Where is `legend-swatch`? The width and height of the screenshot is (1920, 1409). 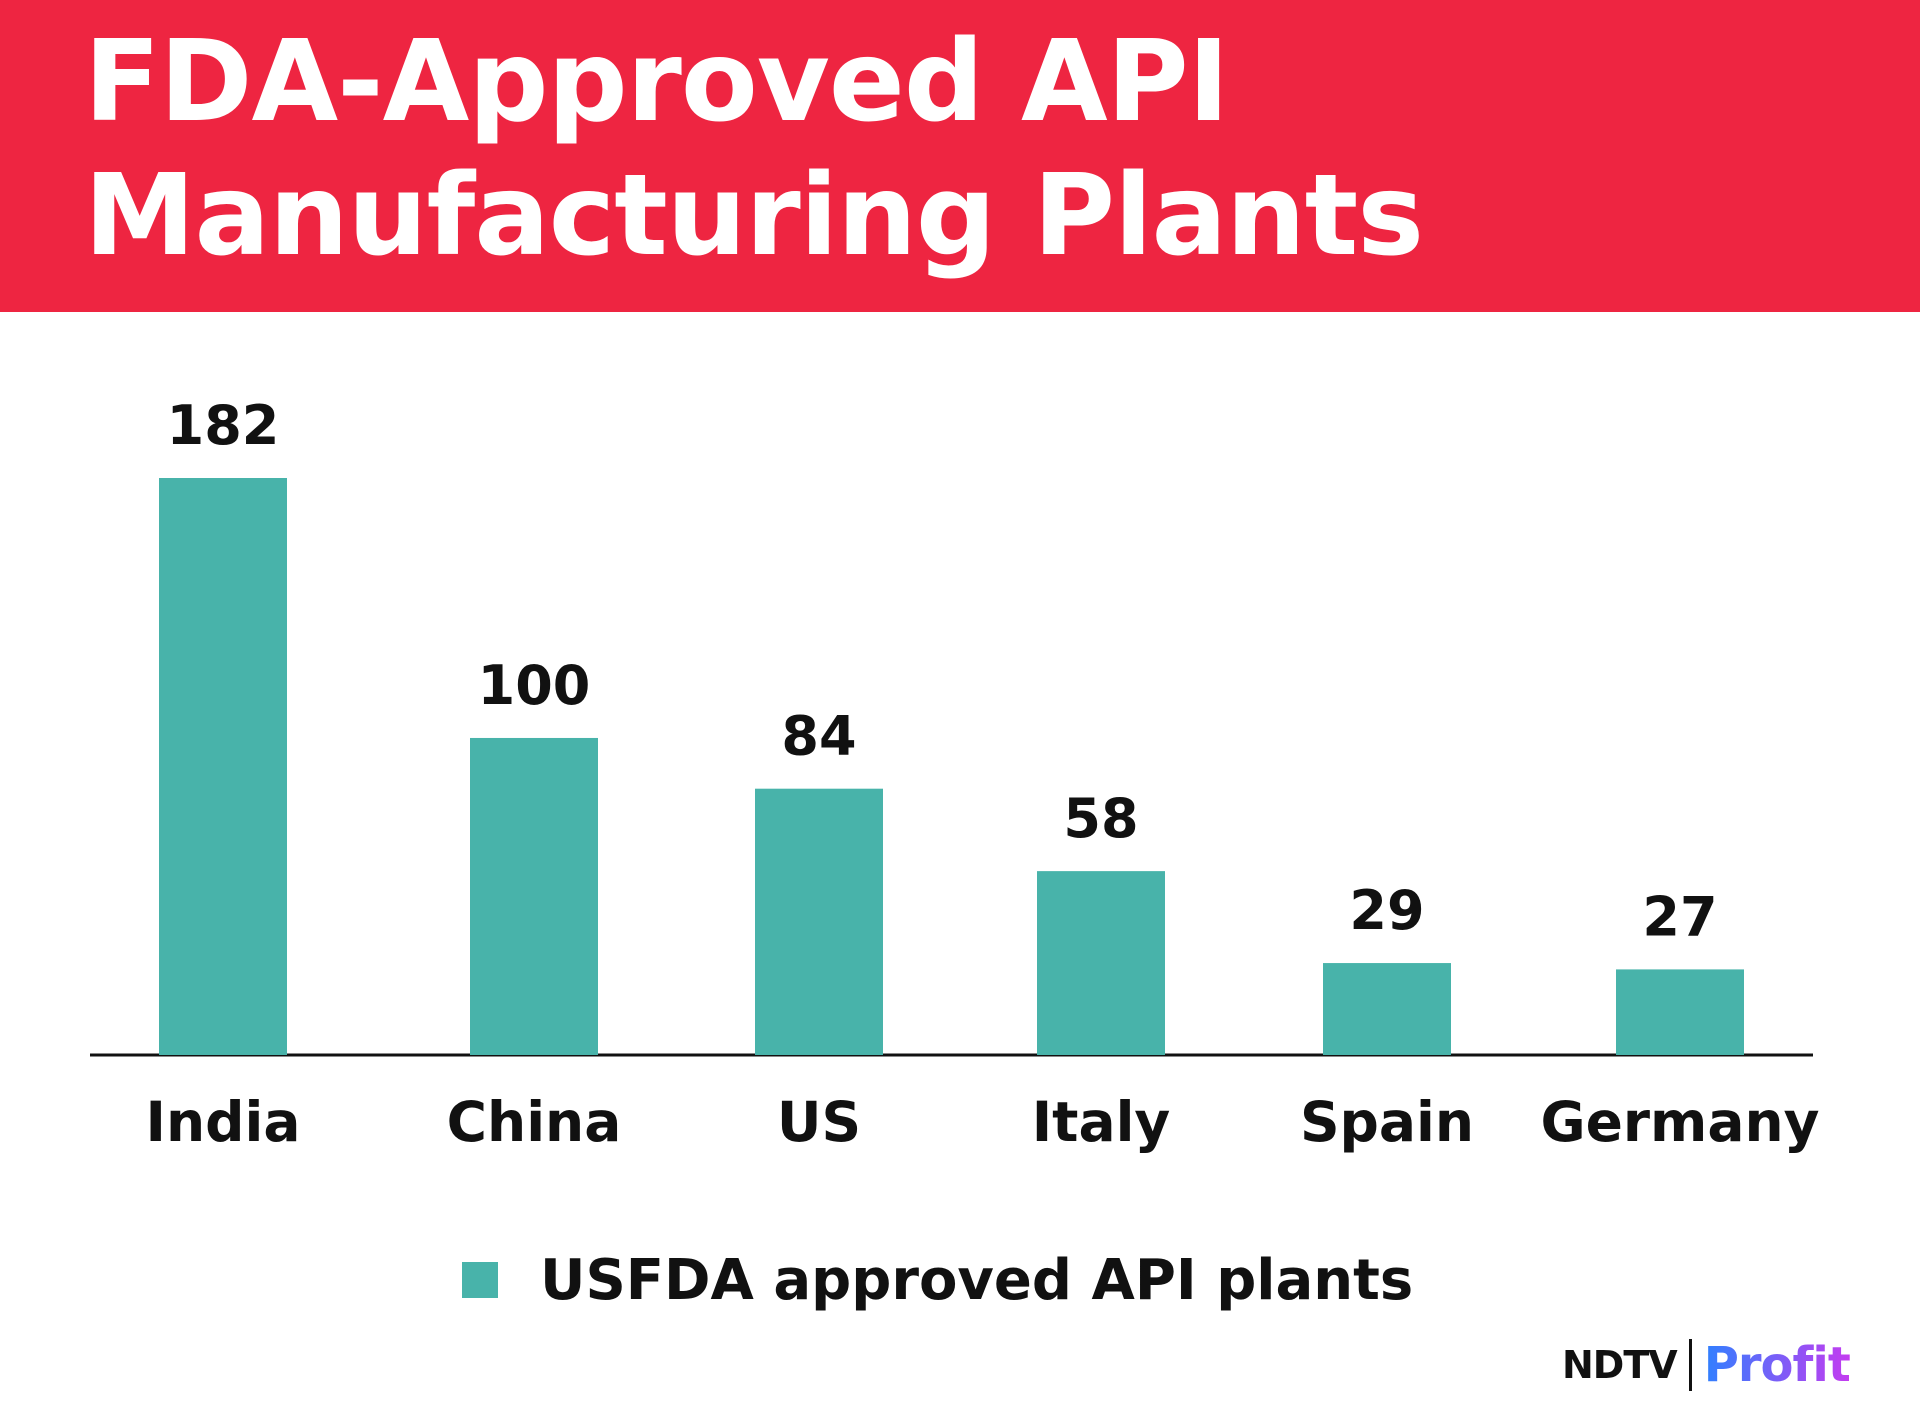 legend-swatch is located at coordinates (480, 1280).